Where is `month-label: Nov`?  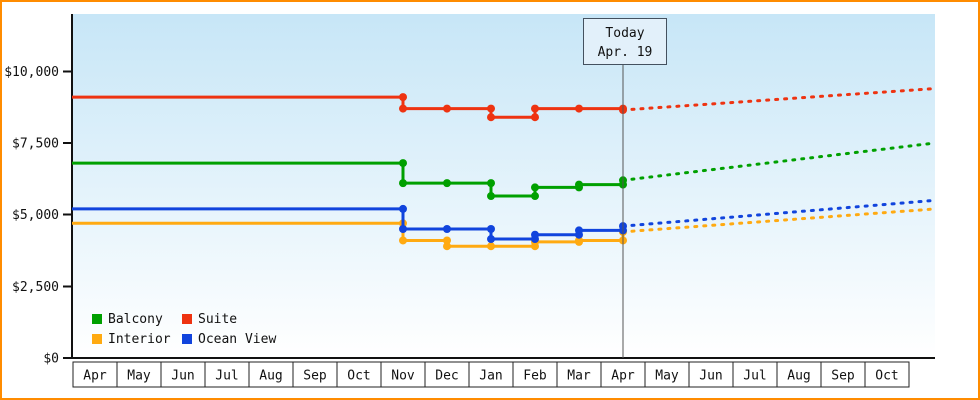 month-label: Nov is located at coordinates (403, 376).